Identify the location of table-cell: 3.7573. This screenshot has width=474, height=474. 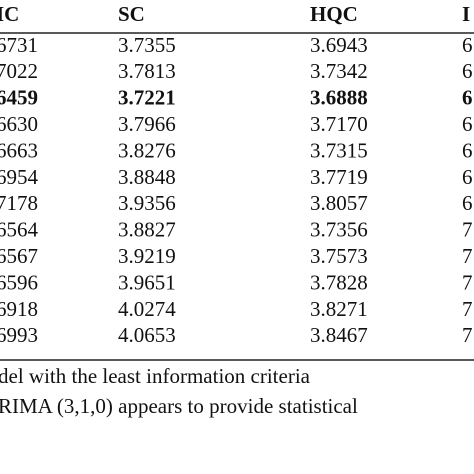
(339, 256).